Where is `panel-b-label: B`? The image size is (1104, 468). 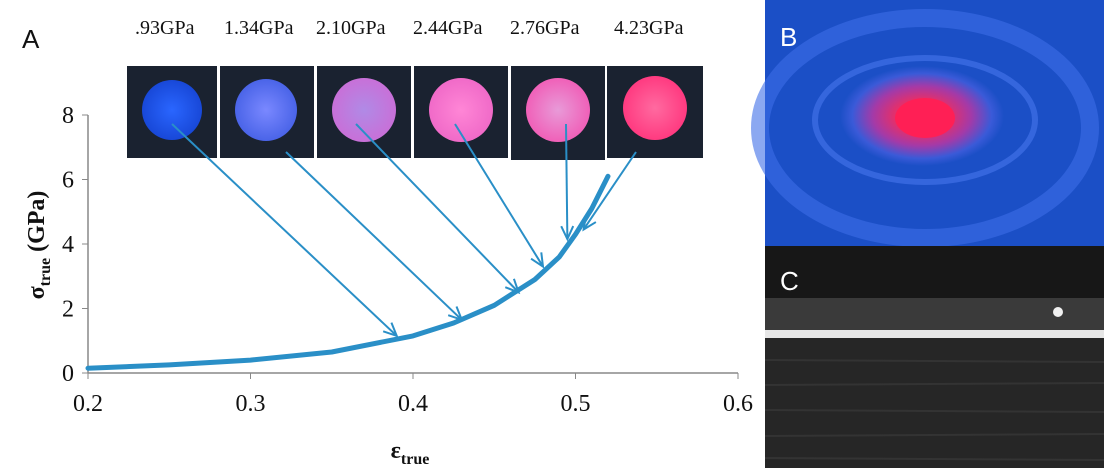 panel-b-label: B is located at coordinates (788, 37).